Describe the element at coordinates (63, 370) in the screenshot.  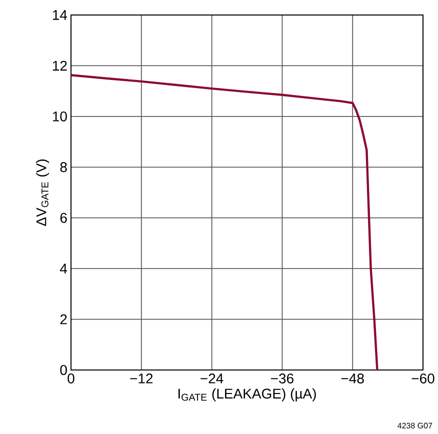
I see `y-tick-label: 0` at that location.